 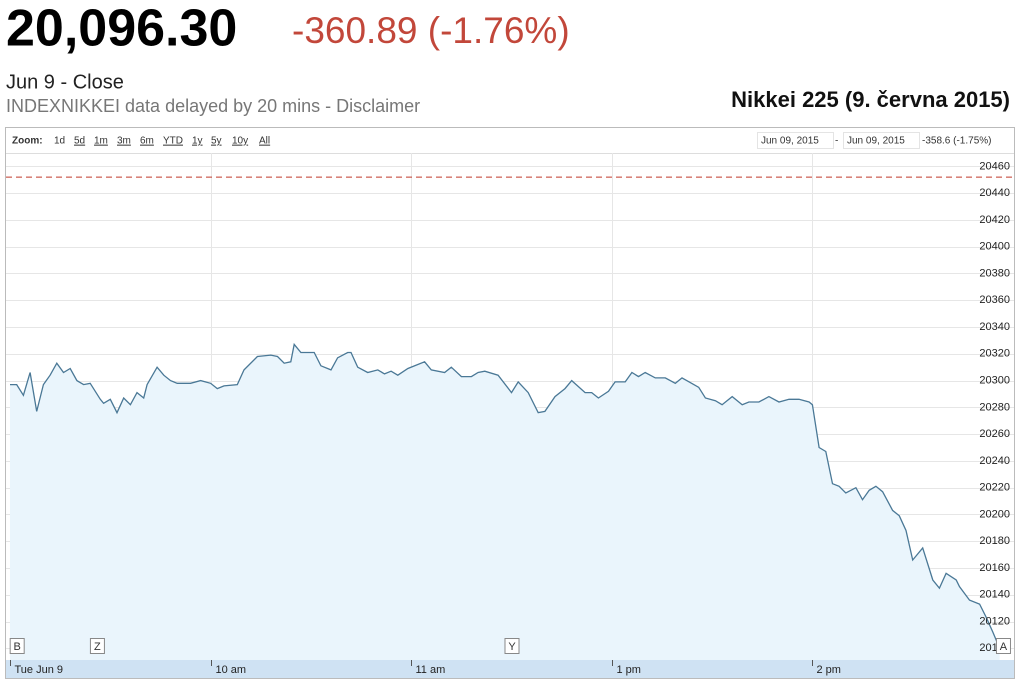 I want to click on zoom-option: 5d, so click(x=79, y=141).